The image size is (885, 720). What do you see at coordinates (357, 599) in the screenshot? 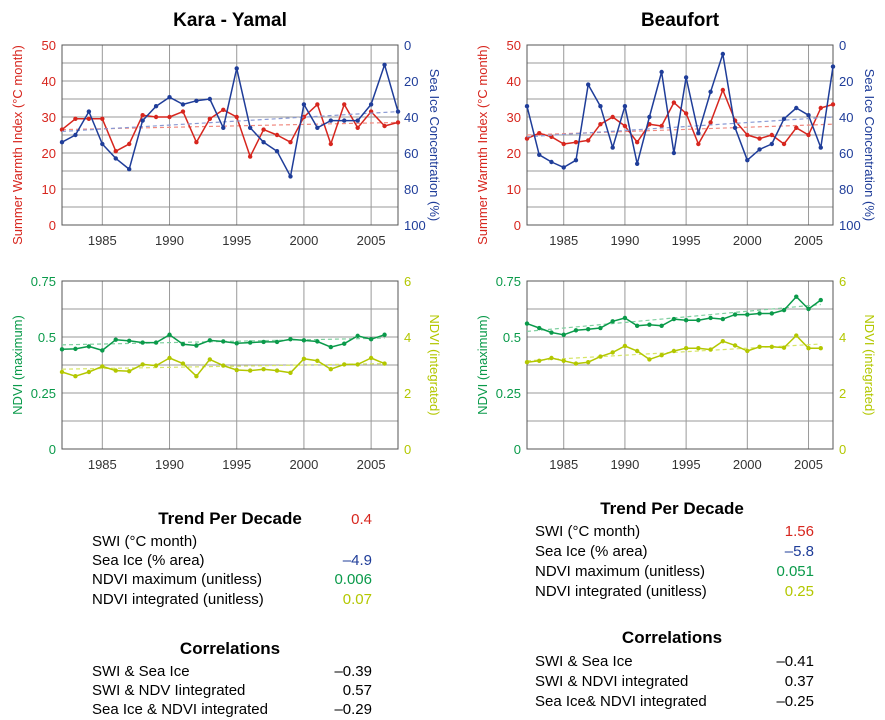
I see `trend-value-left-ndviint: 0.07` at bounding box center [357, 599].